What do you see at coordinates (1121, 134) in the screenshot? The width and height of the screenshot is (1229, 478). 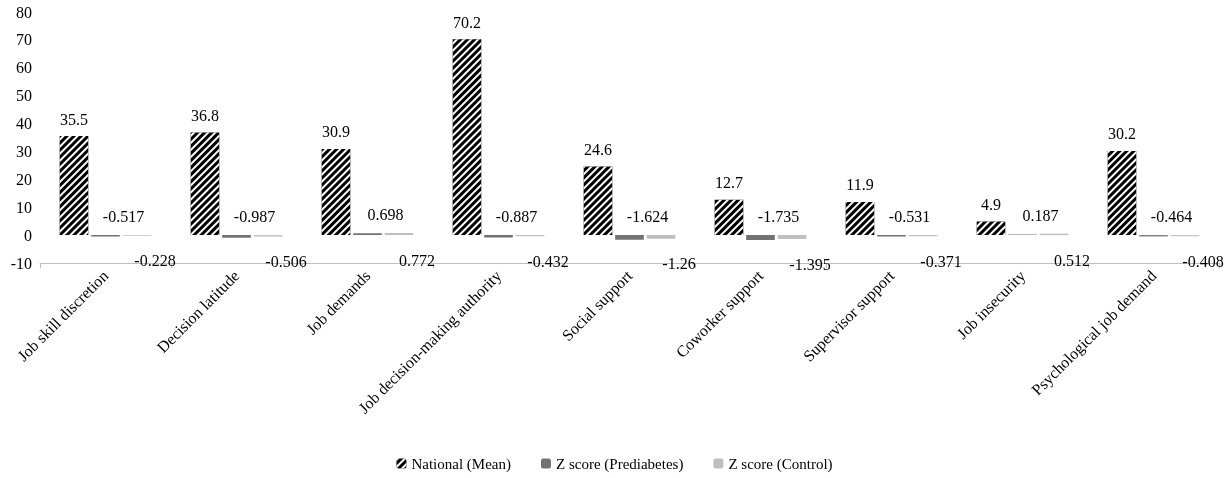 I see `data-label: 30.2` at bounding box center [1121, 134].